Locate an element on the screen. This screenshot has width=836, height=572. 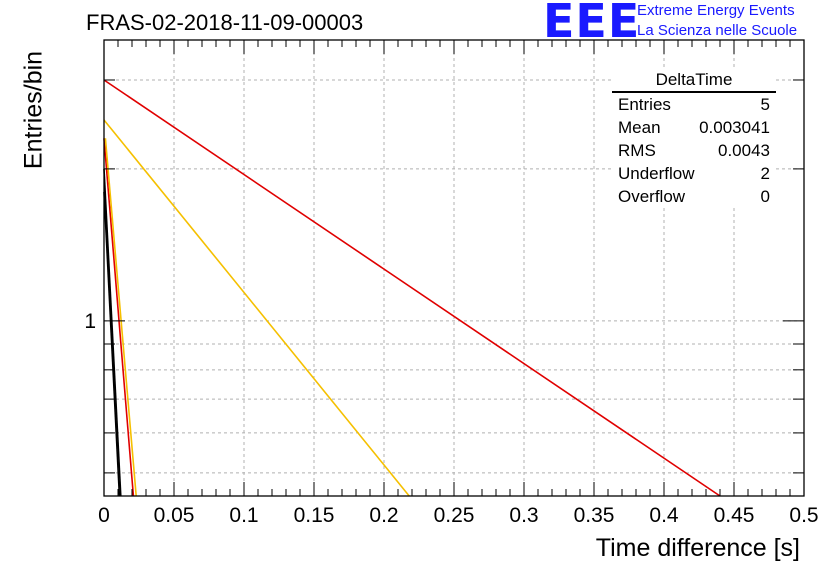
stats-row: Overflow 0 is located at coordinates (694, 196).